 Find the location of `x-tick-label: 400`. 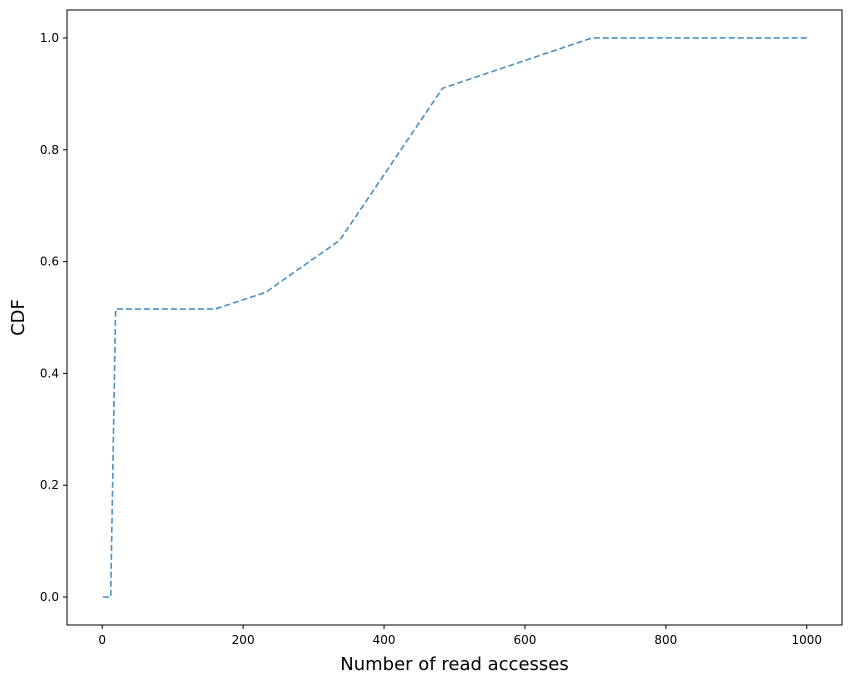

x-tick-label: 400 is located at coordinates (384, 640).